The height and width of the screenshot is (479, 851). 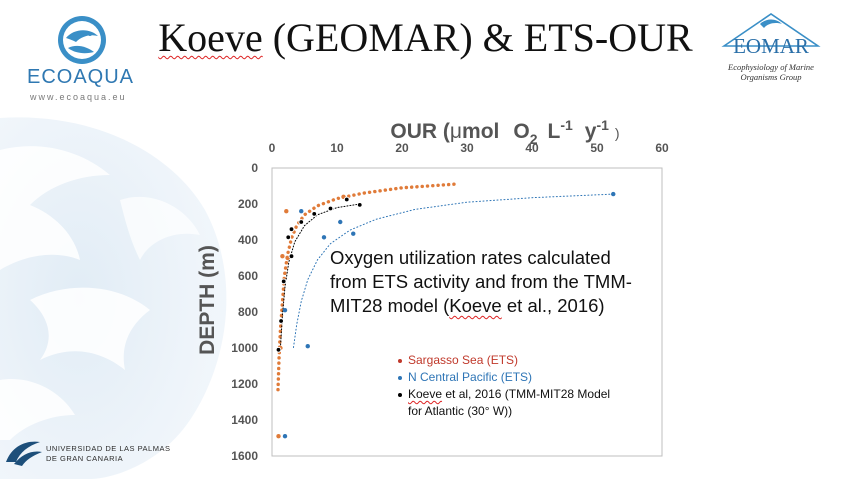 What do you see at coordinates (504, 377) in the screenshot?
I see `legend-item-pacific: N Central Pacific (ETS)` at bounding box center [504, 377].